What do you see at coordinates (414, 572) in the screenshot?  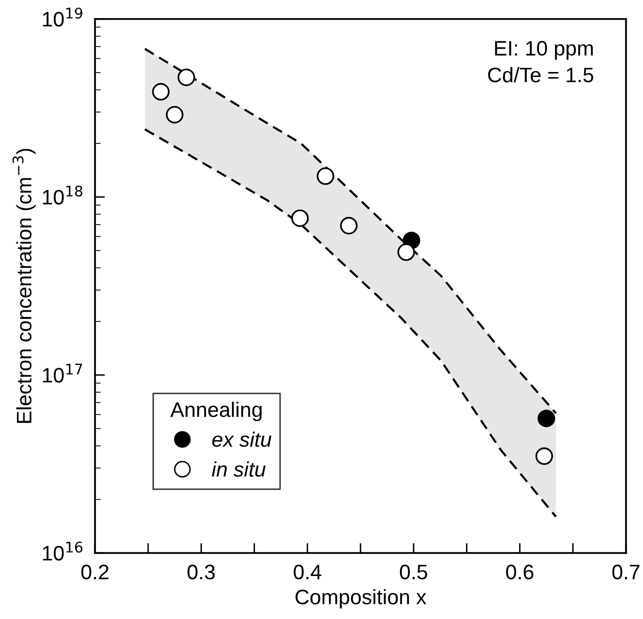 I see `x-tick-label: 0.5` at bounding box center [414, 572].